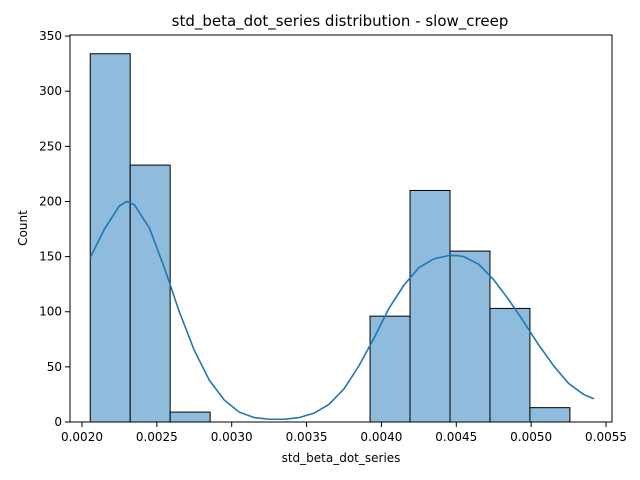  Describe the element at coordinates (341, 458) in the screenshot. I see `x-axis-label: std_beta_dot_series` at that location.